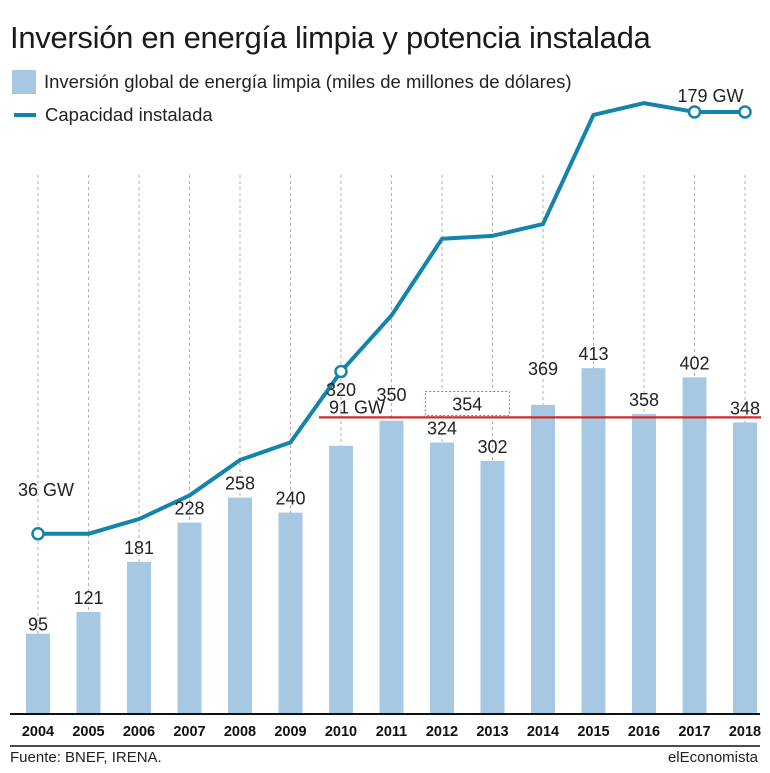  Describe the element at coordinates (745, 732) in the screenshot. I see `x-tick-label: 2018` at that location.